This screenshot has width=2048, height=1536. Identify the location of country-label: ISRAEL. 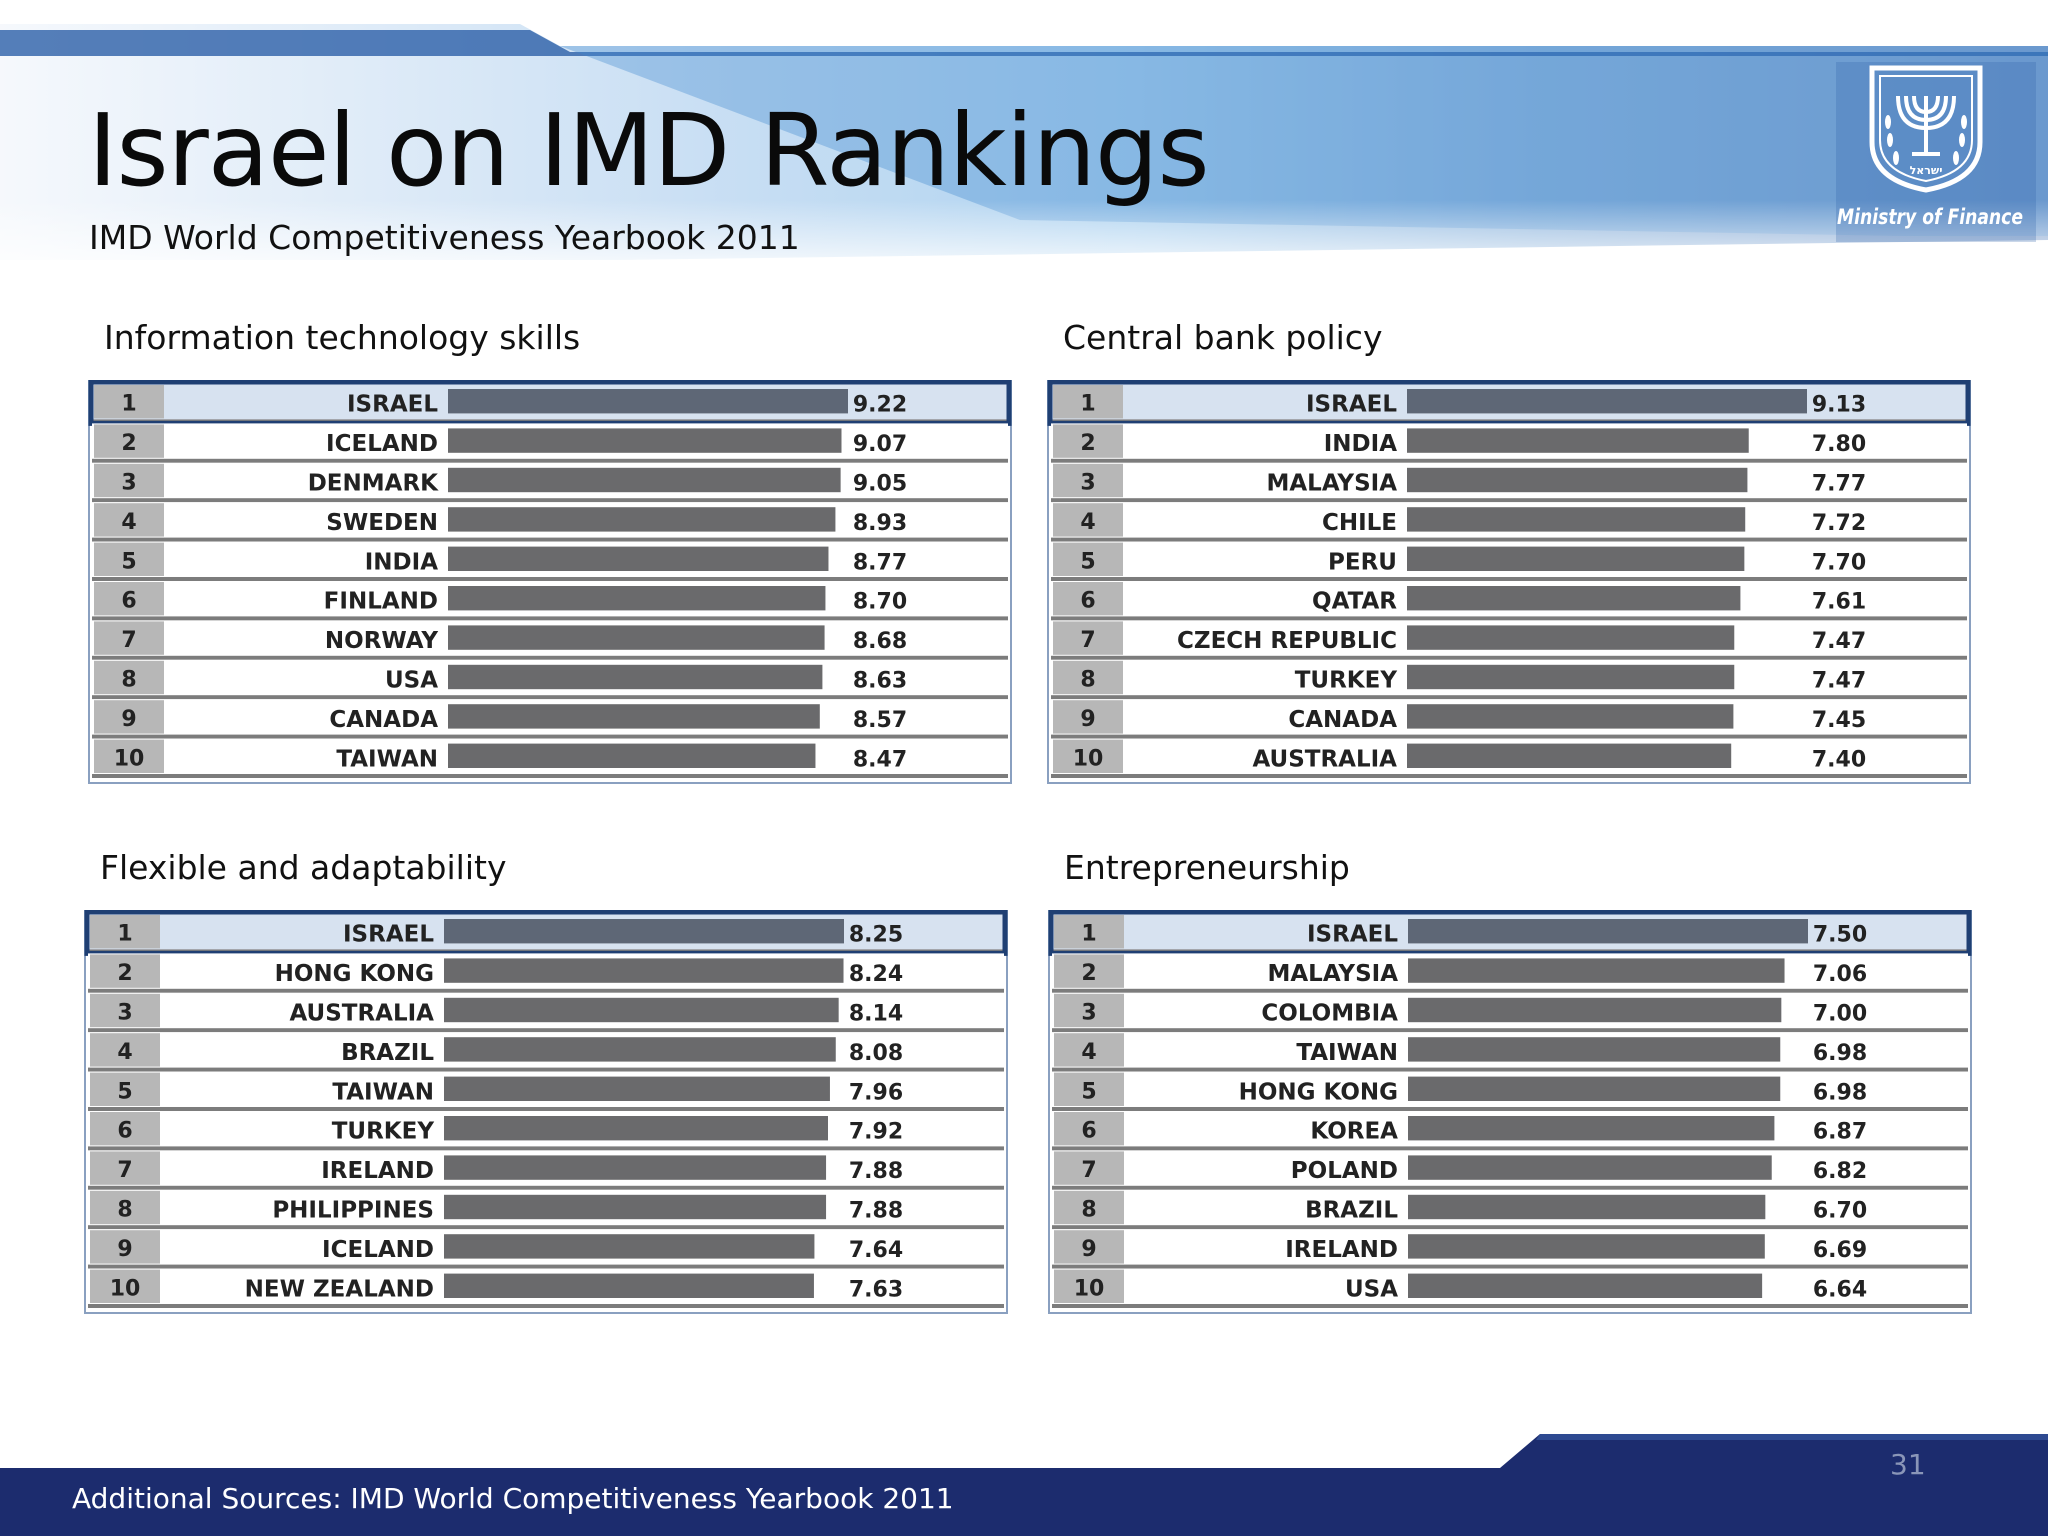
(388, 935).